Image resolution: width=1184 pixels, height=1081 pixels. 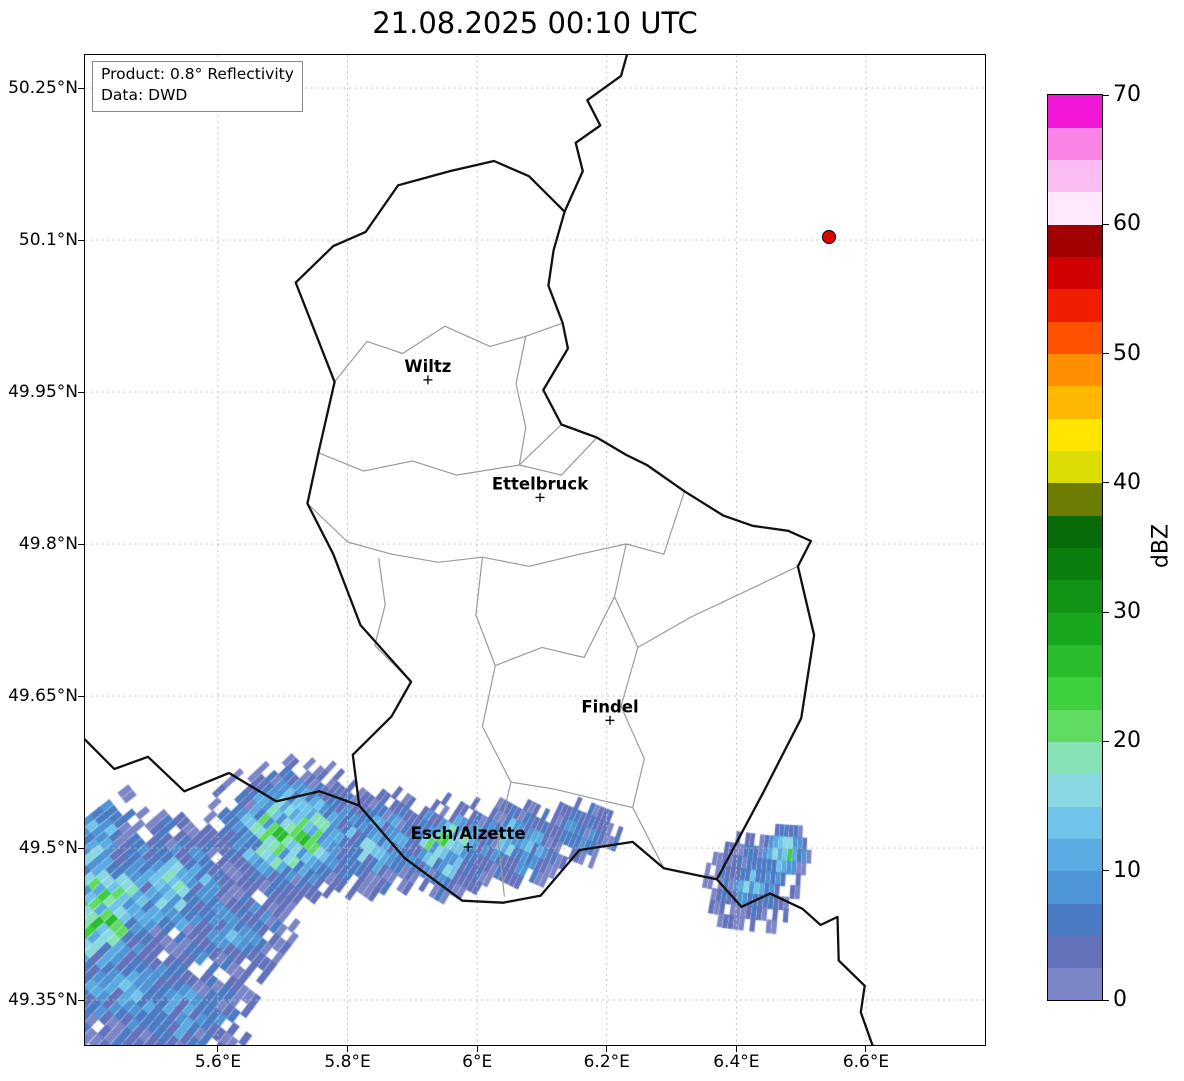 What do you see at coordinates (1161, 546) in the screenshot?
I see `colorbar-axis-label: dBZ` at bounding box center [1161, 546].